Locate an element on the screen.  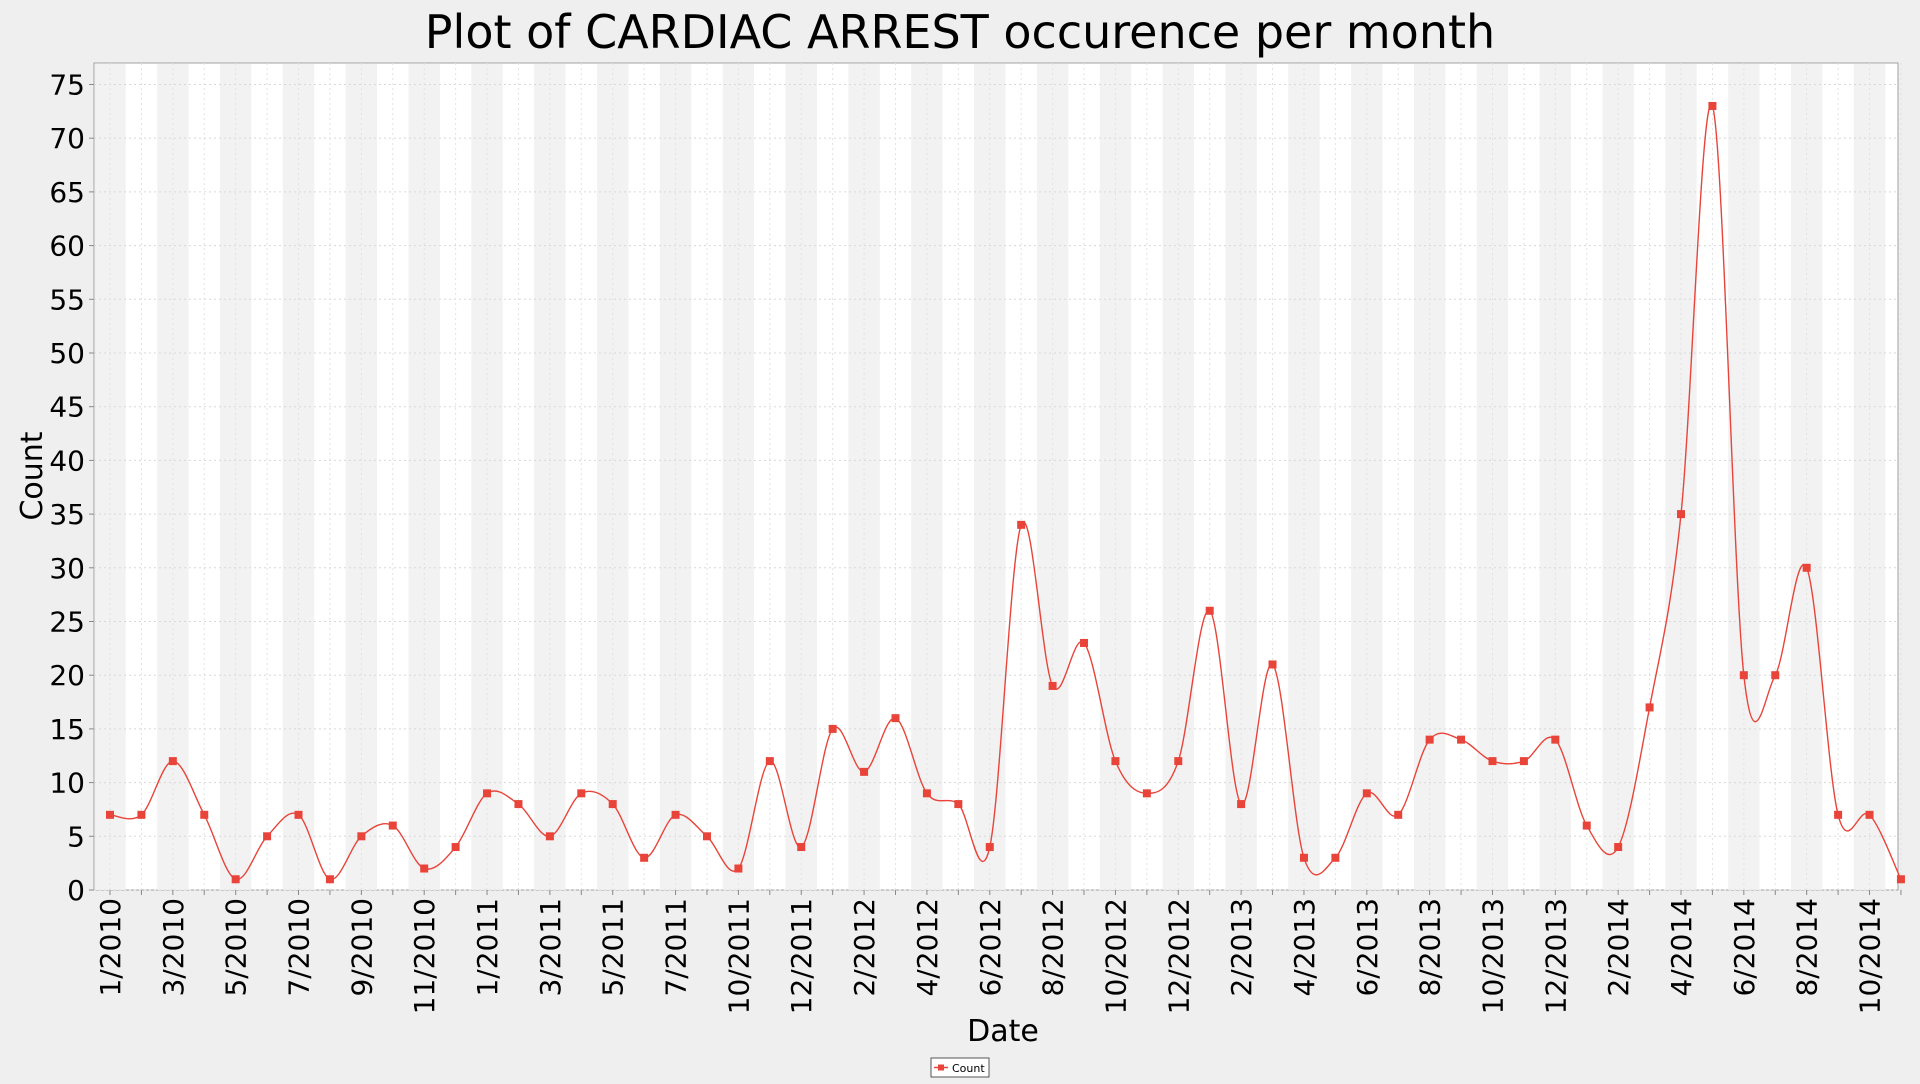
y-tick-label: 55 is located at coordinates (67, 299).